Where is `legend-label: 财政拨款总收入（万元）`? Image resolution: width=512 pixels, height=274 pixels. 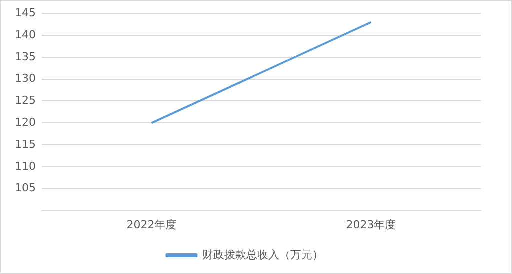 legend-label: 财政拨款总收入（万元） is located at coordinates (263, 255).